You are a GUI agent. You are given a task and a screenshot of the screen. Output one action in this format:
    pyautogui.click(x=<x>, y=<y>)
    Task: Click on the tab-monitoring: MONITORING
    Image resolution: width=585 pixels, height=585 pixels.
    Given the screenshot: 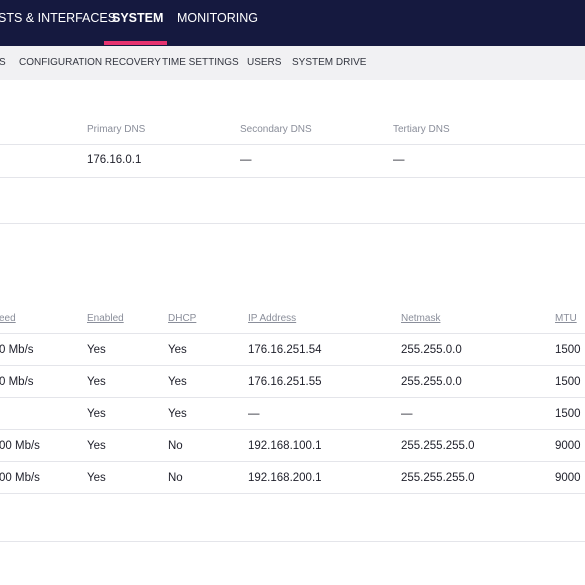 What is the action you would take?
    pyautogui.click(x=218, y=18)
    